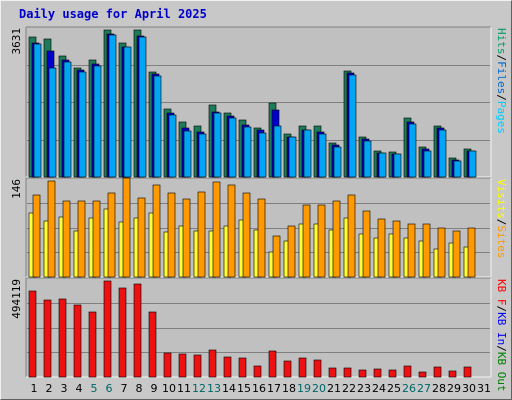 The image size is (512, 400). Describe the element at coordinates (469, 388) in the screenshot. I see `x-tick-day-30: 30` at that location.